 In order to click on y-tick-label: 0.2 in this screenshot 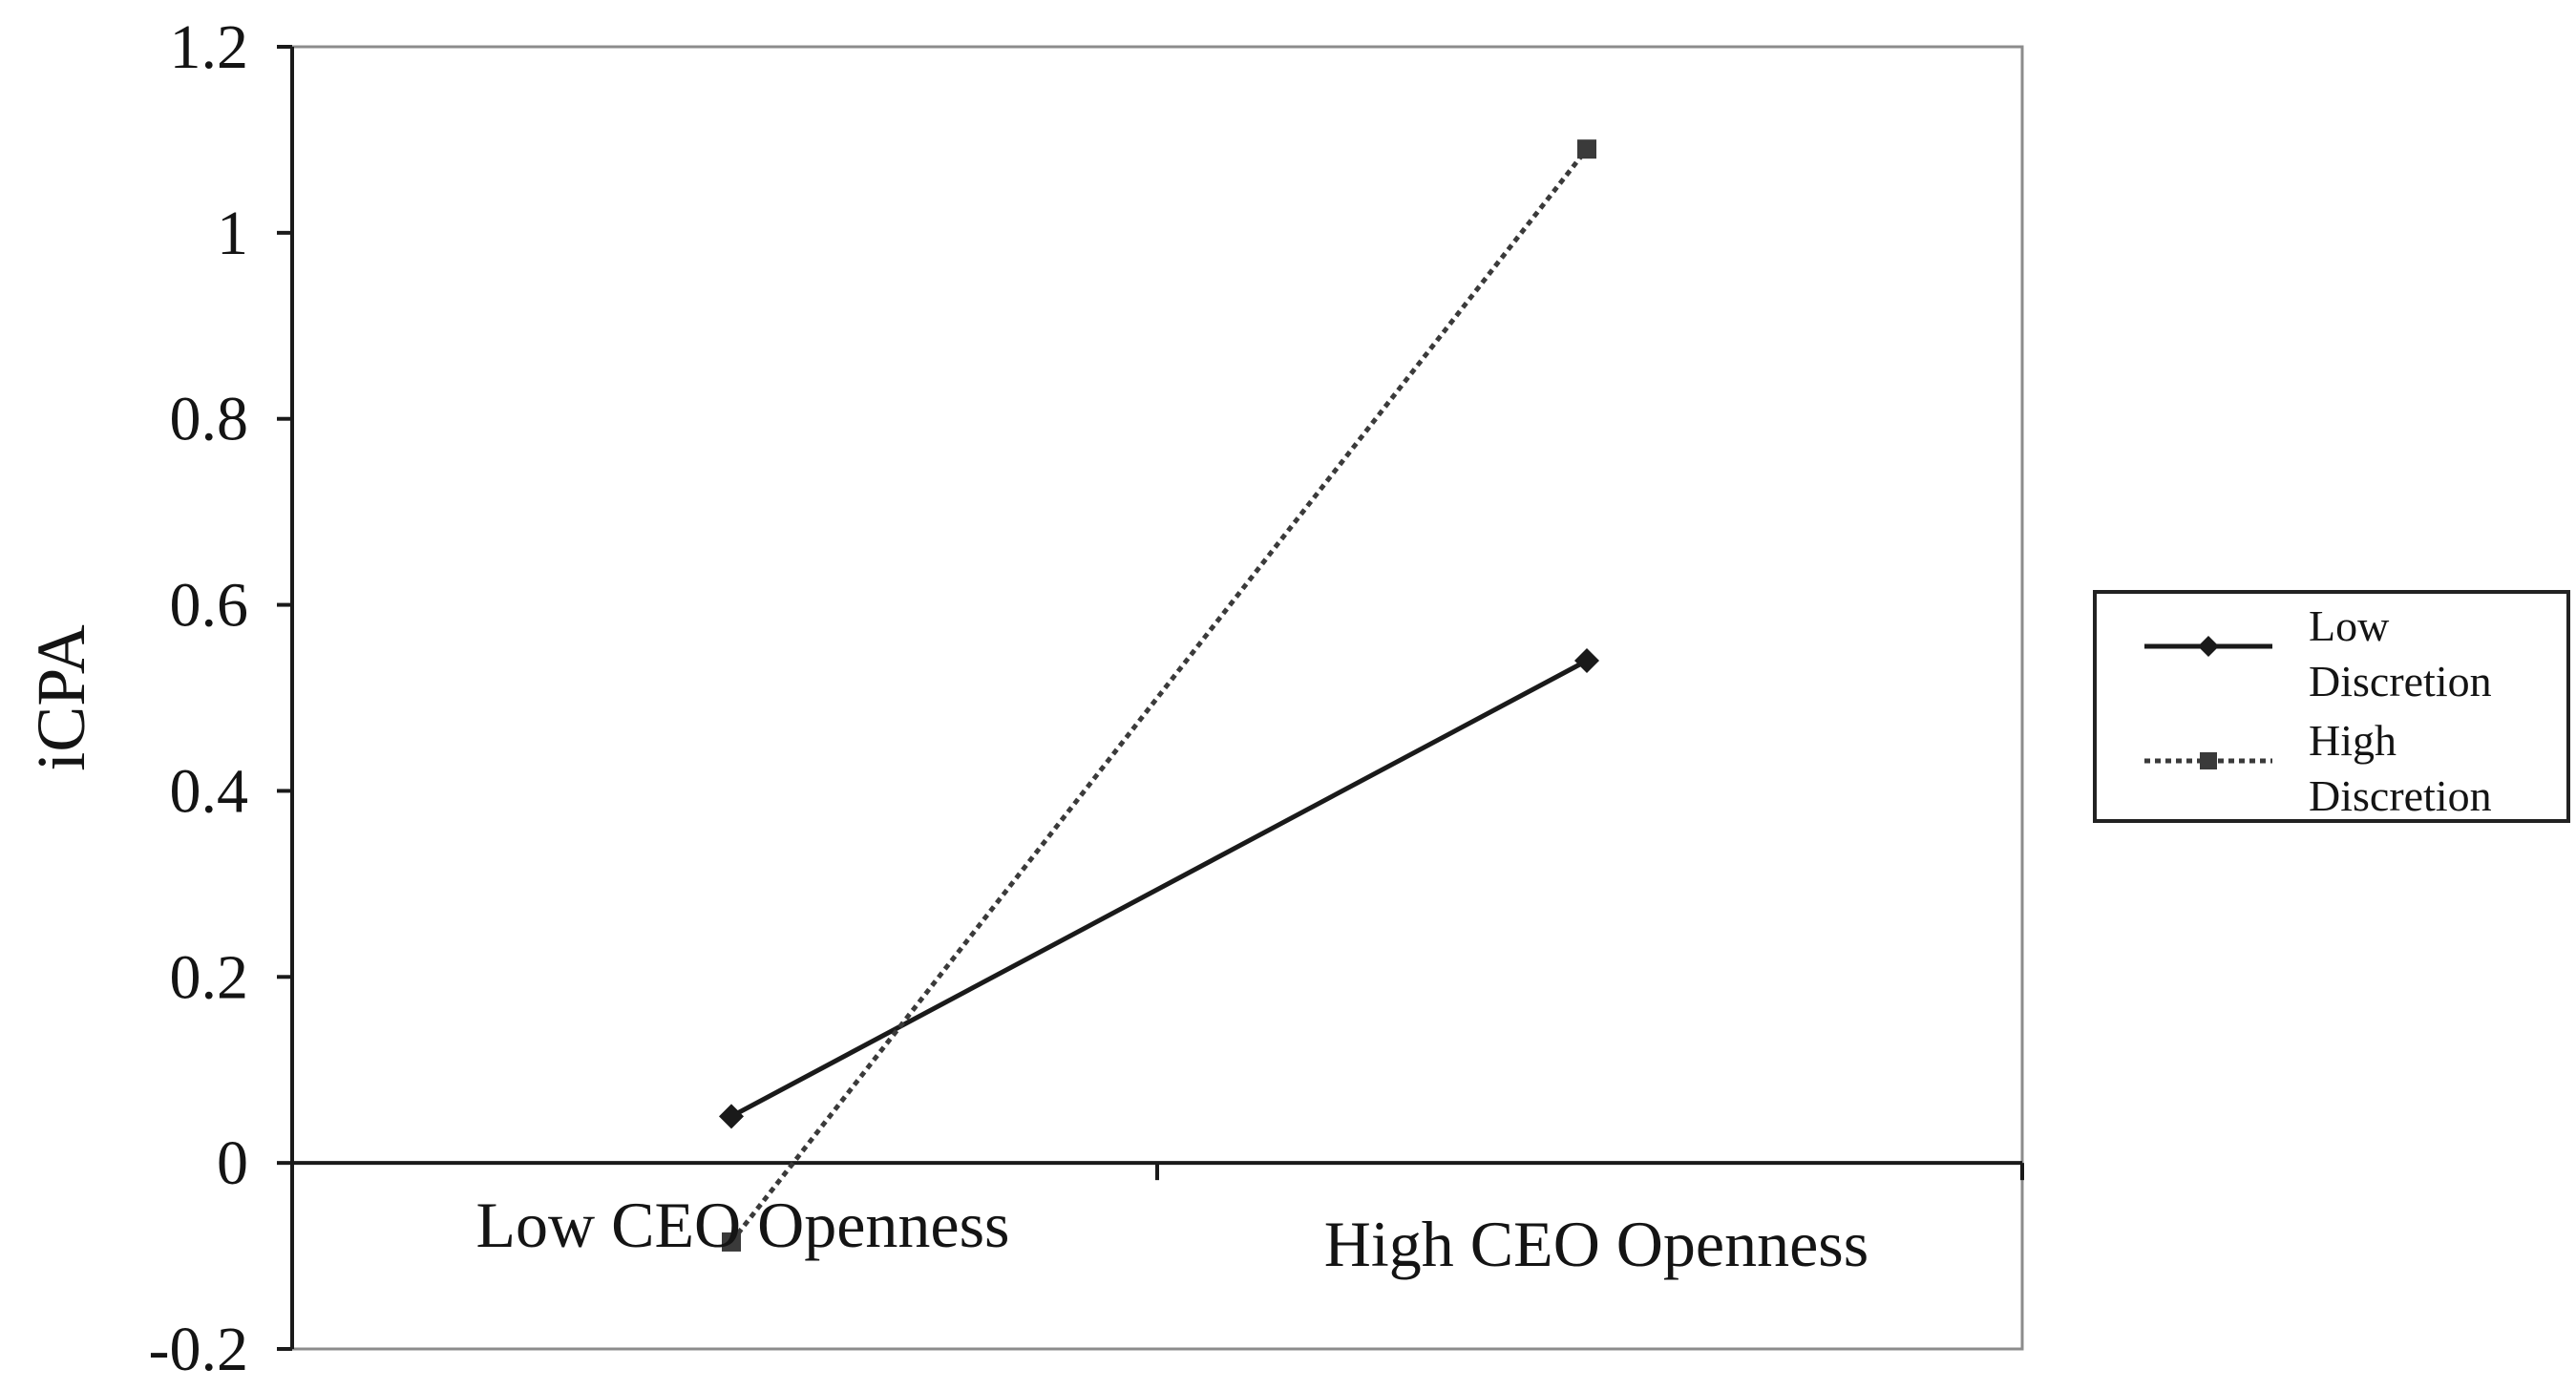, I will do `click(209, 977)`.